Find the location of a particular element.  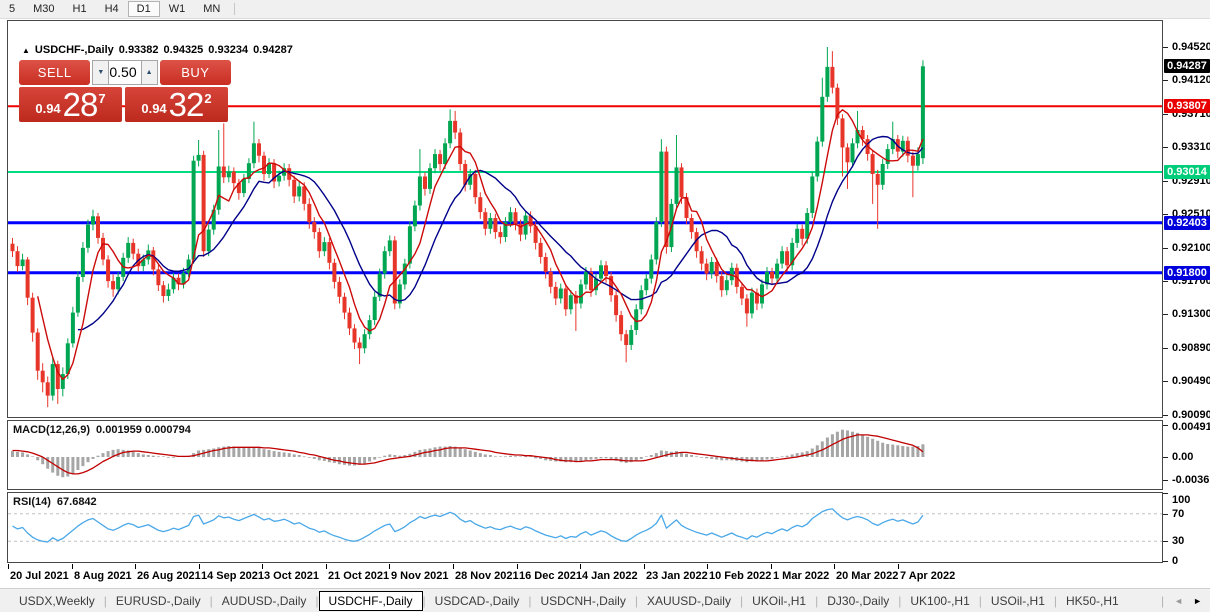

tab-uk100-h1: UK100-,H1 is located at coordinates (940, 600).